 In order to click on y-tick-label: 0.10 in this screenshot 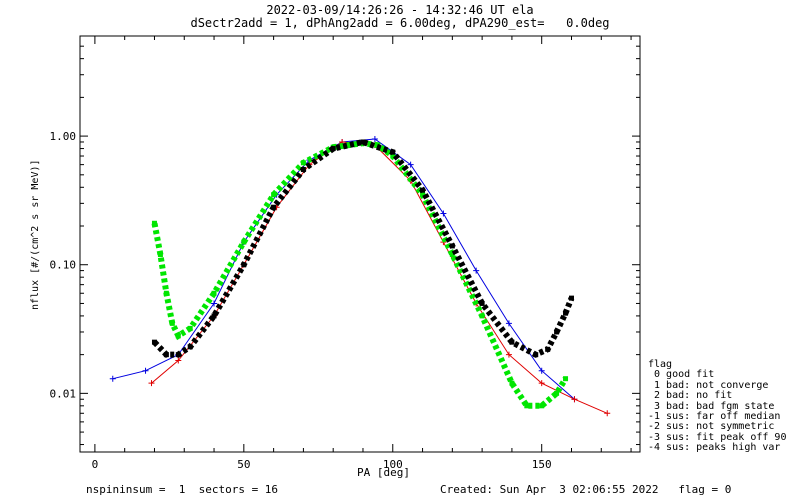, I will do `click(63, 265)`.